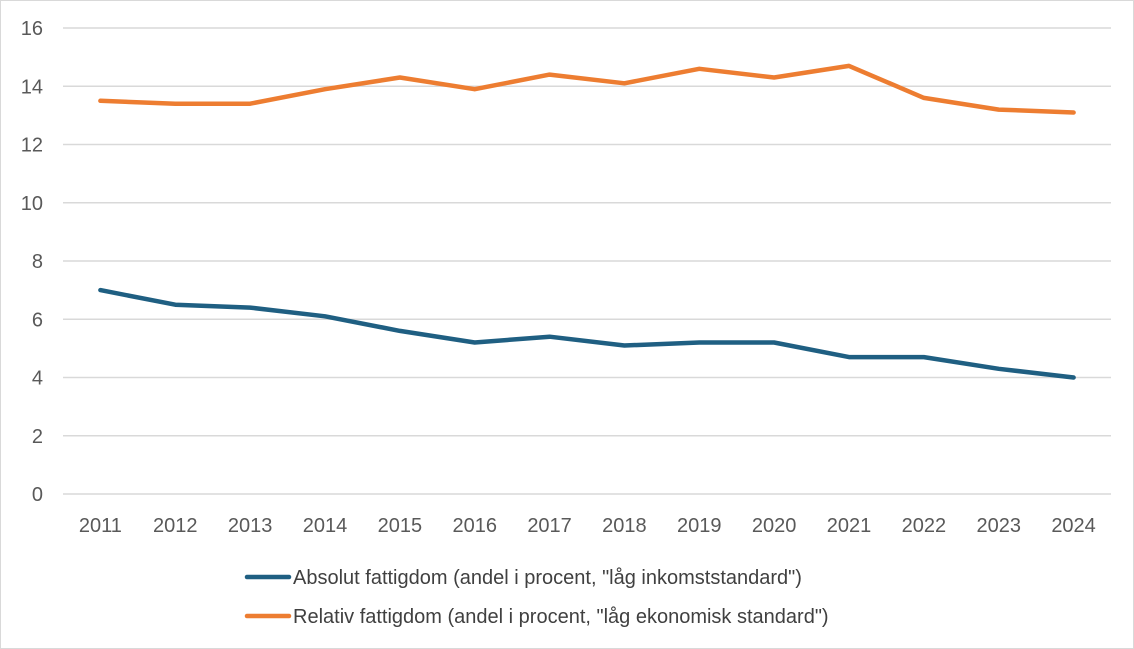  What do you see at coordinates (37, 495) in the screenshot?
I see `y-tick-label: 0` at bounding box center [37, 495].